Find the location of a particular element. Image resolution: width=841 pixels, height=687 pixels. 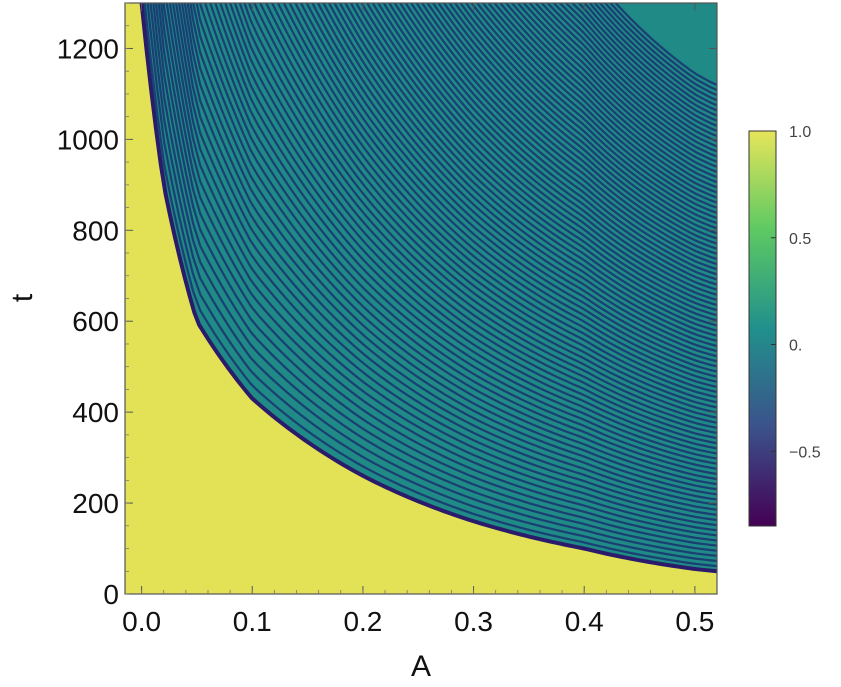

colorbar-gradient is located at coordinates (762, 328).